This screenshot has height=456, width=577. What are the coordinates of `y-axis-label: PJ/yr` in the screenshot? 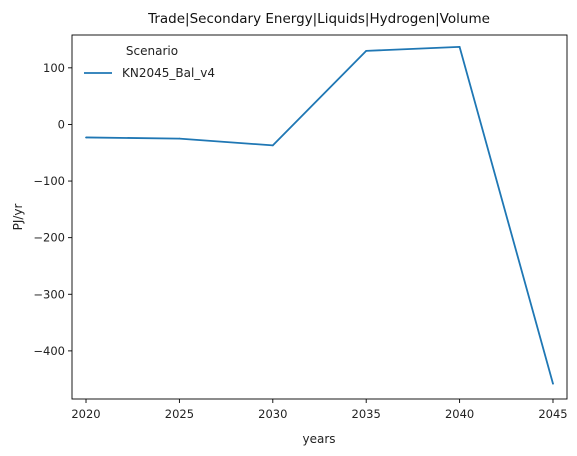 It's located at (18, 217).